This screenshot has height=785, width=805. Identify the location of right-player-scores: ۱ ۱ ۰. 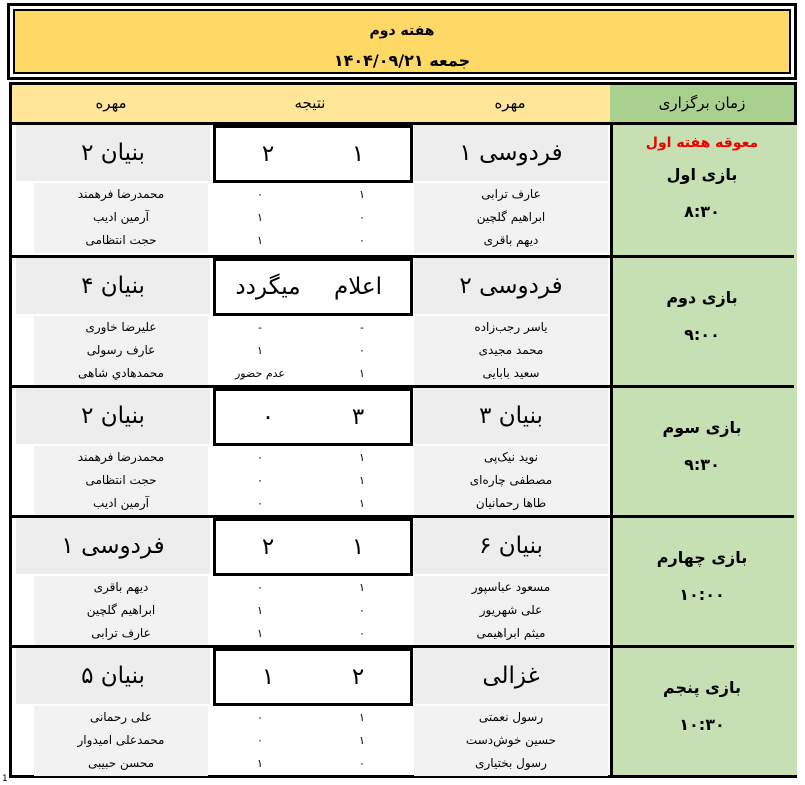
(362, 740).